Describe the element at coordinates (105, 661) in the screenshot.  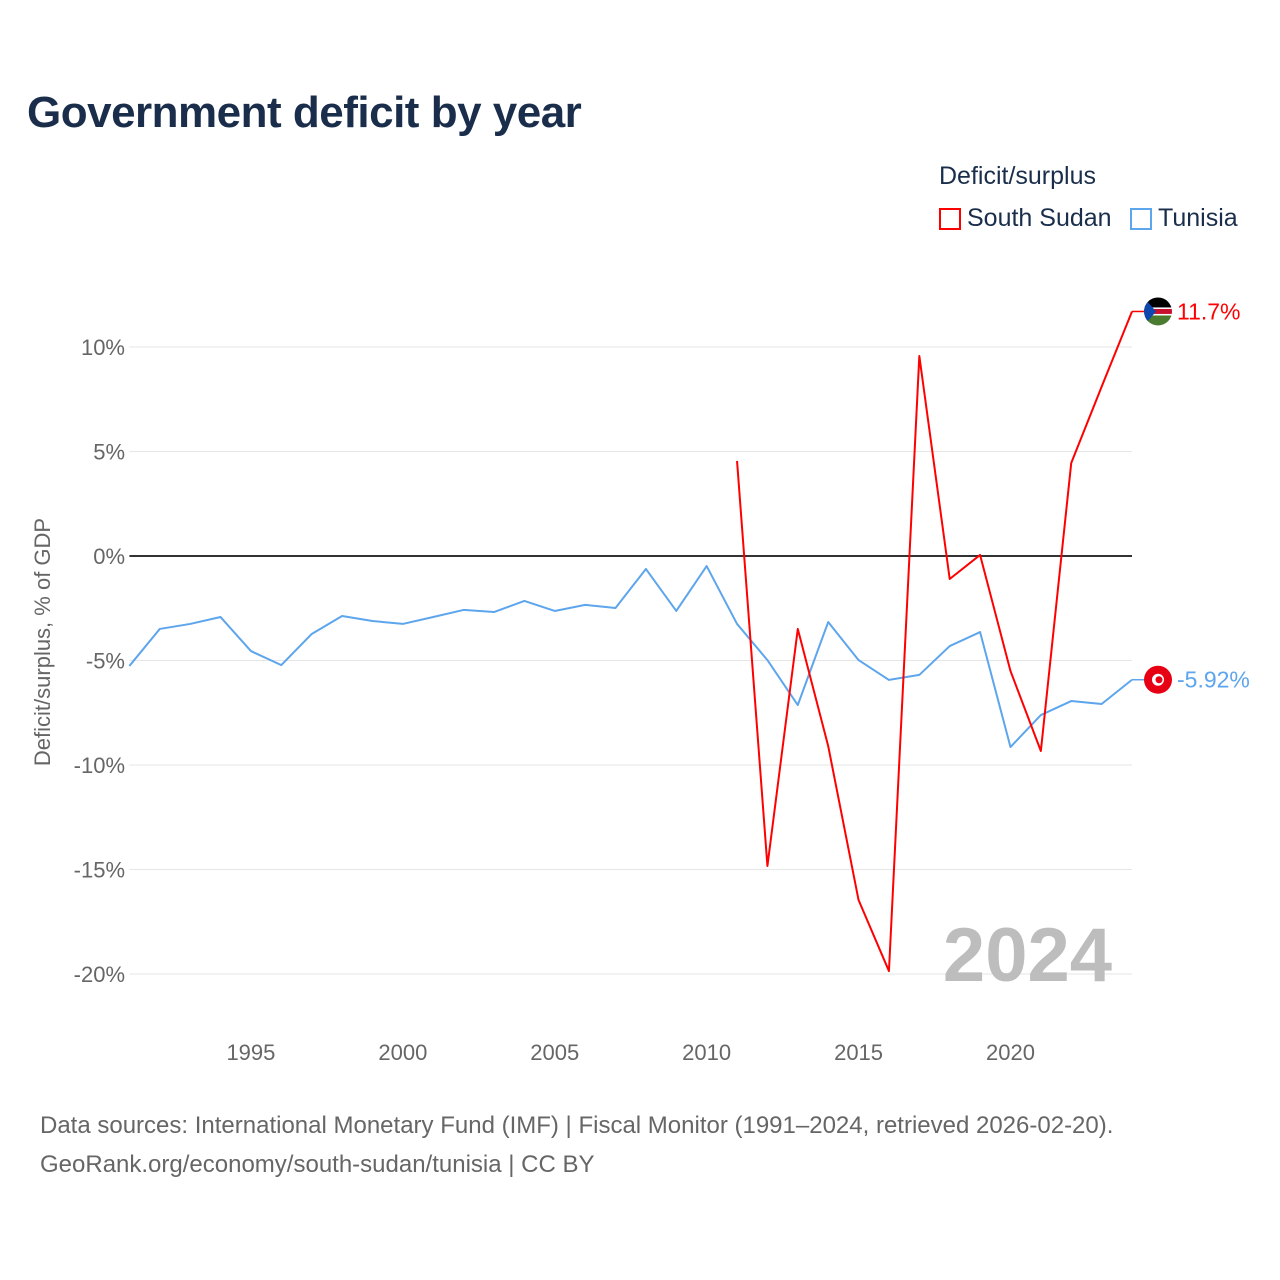
I see `y-tick-label: -5%` at that location.